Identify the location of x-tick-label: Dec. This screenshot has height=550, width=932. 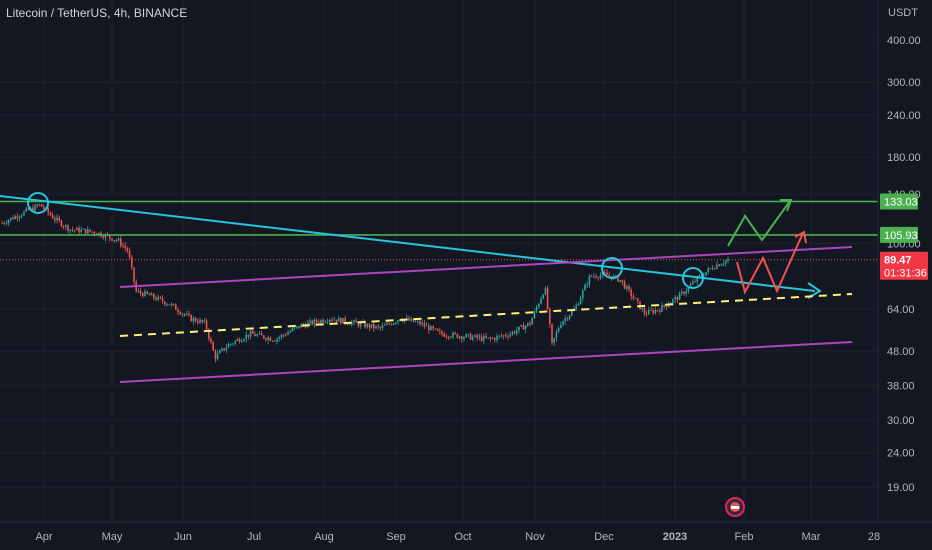
(604, 537).